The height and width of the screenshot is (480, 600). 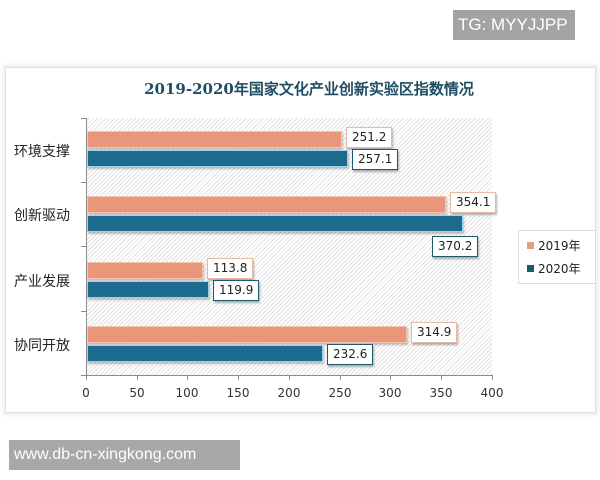 What do you see at coordinates (238, 393) in the screenshot?
I see `x-tick-label: 150` at bounding box center [238, 393].